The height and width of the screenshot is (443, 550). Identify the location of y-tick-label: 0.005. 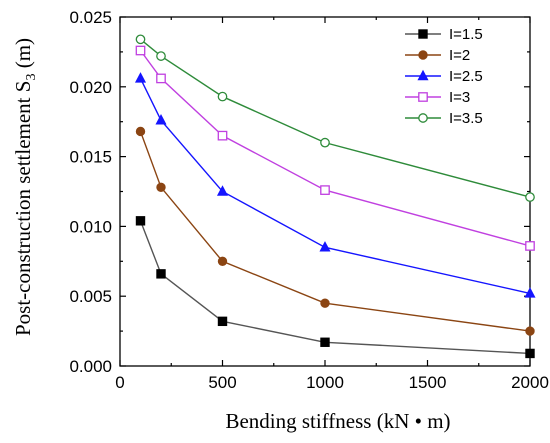
(90, 296).